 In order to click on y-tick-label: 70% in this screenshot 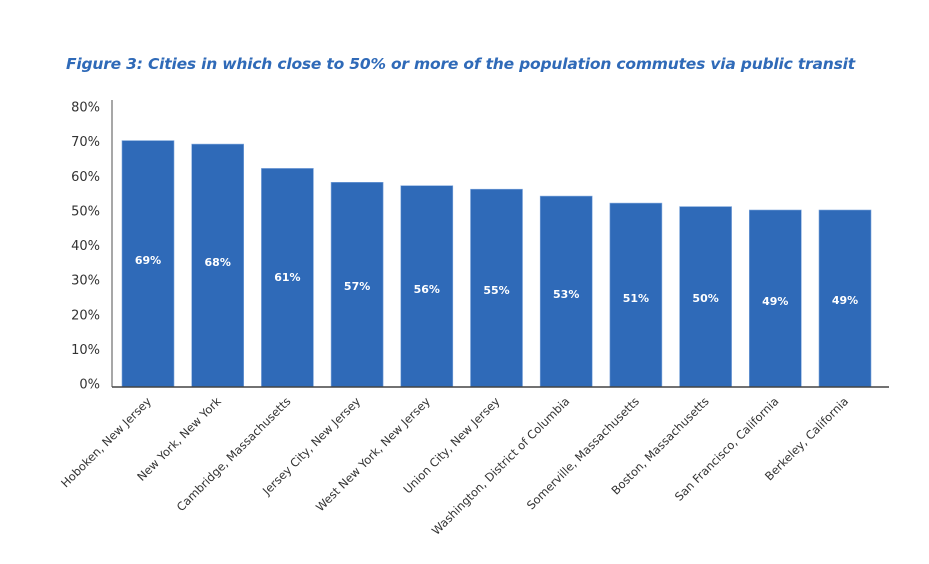, I will do `click(85, 142)`.